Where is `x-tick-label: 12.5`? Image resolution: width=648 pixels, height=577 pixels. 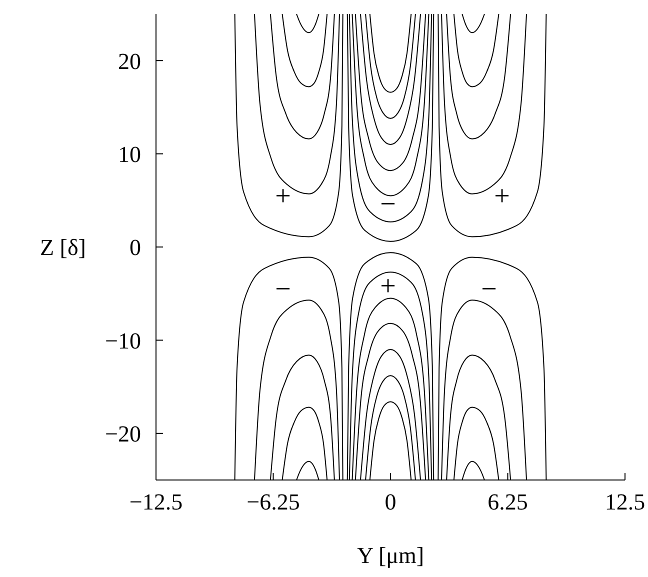 x-tick-label: 12.5 is located at coordinates (625, 501).